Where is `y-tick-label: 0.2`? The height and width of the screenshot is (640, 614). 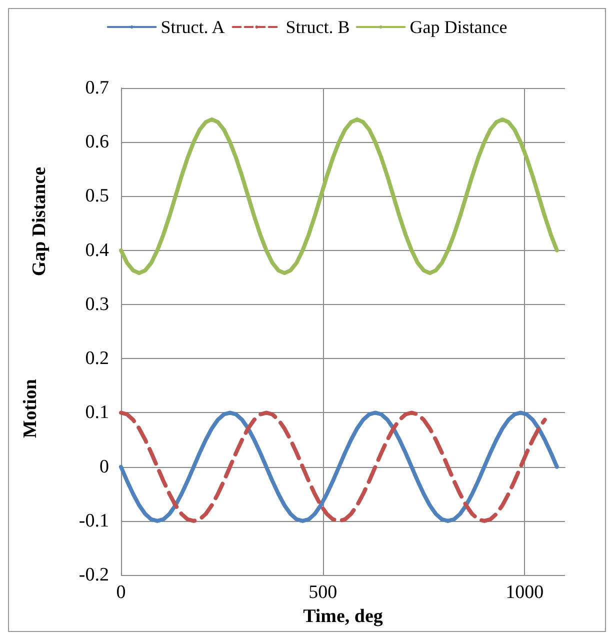
y-tick-label: 0.2 is located at coordinates (97, 359).